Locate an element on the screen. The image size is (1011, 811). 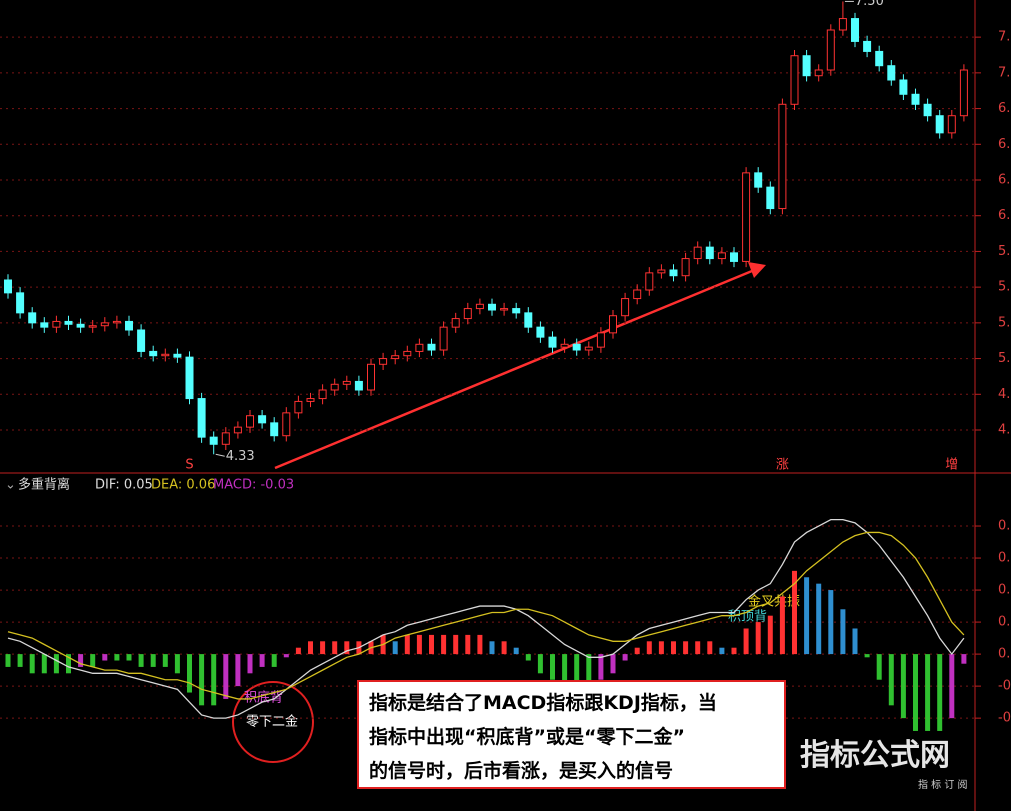
collapse-icon: ⌄ is located at coordinates (10, 485).